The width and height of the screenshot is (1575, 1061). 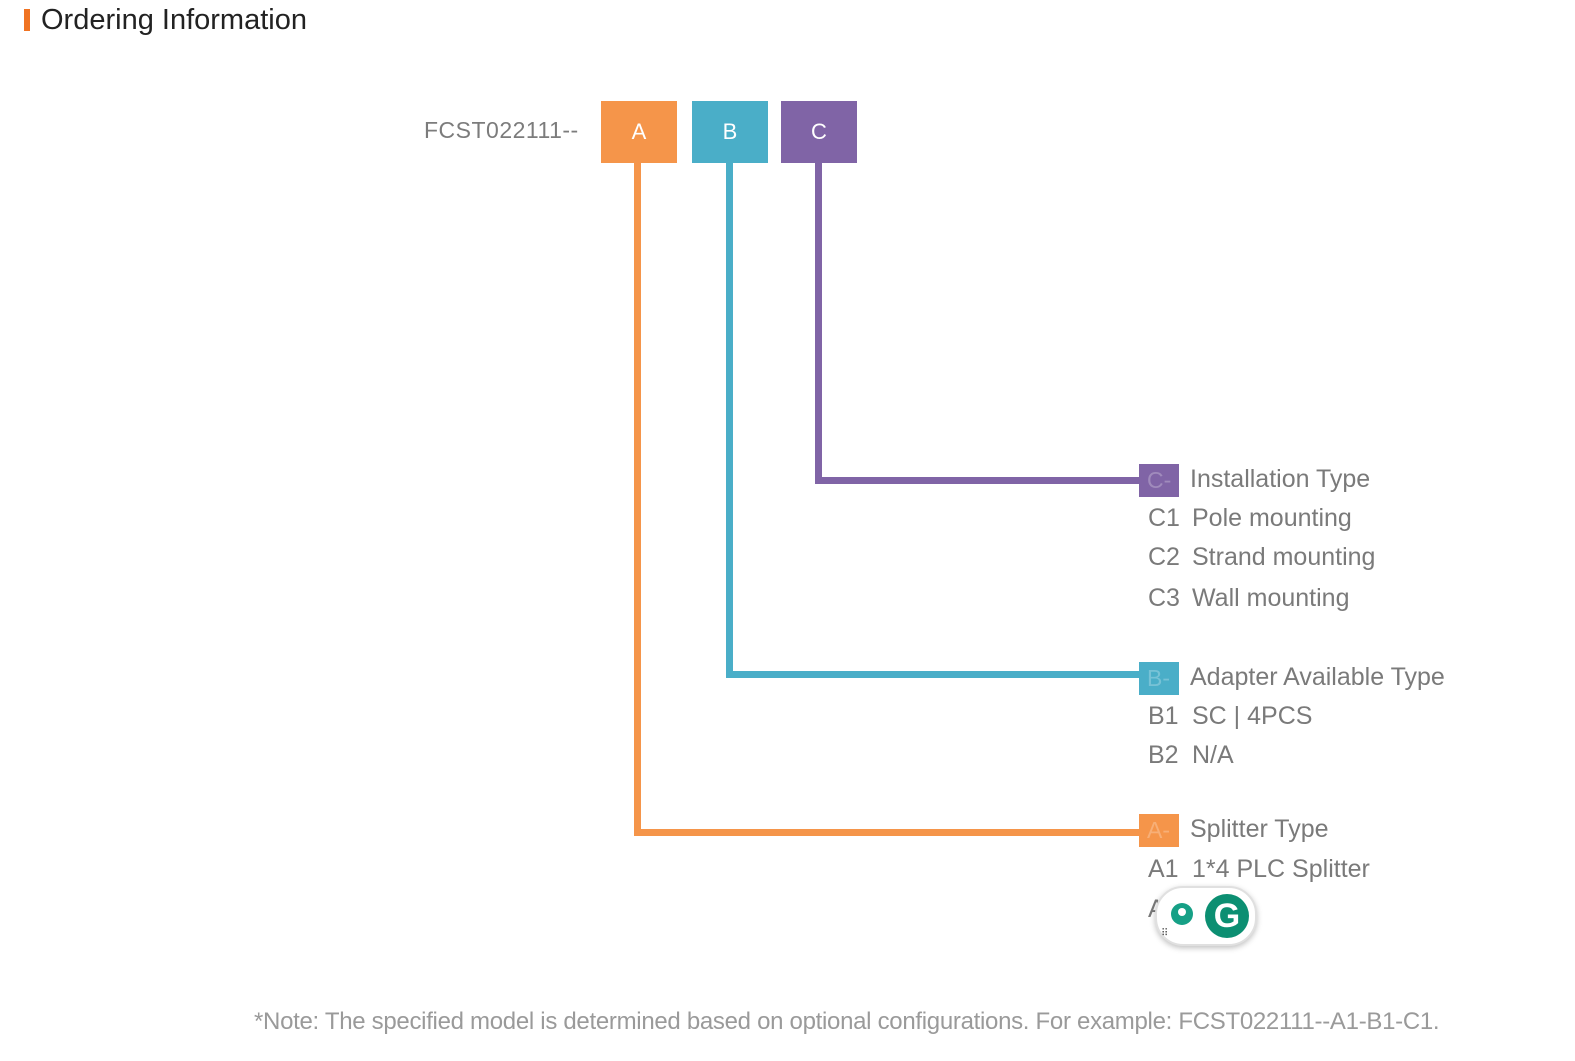 What do you see at coordinates (887, 832) in the screenshot?
I see `connector-a-horizontal` at bounding box center [887, 832].